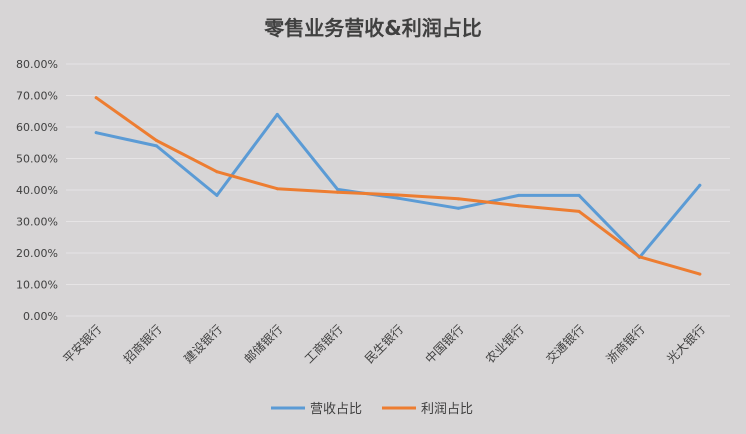 The image size is (746, 434). I want to click on legend-label: 利润占比, so click(447, 409).